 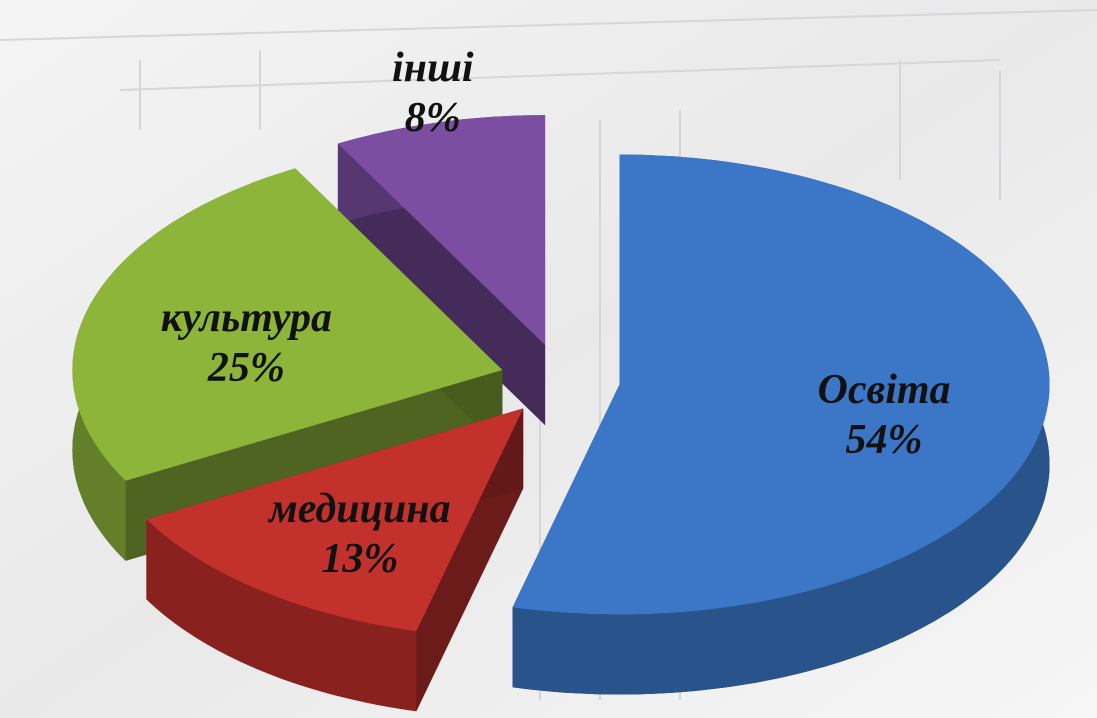 What do you see at coordinates (359, 559) in the screenshot?
I see `value-label: 13%` at bounding box center [359, 559].